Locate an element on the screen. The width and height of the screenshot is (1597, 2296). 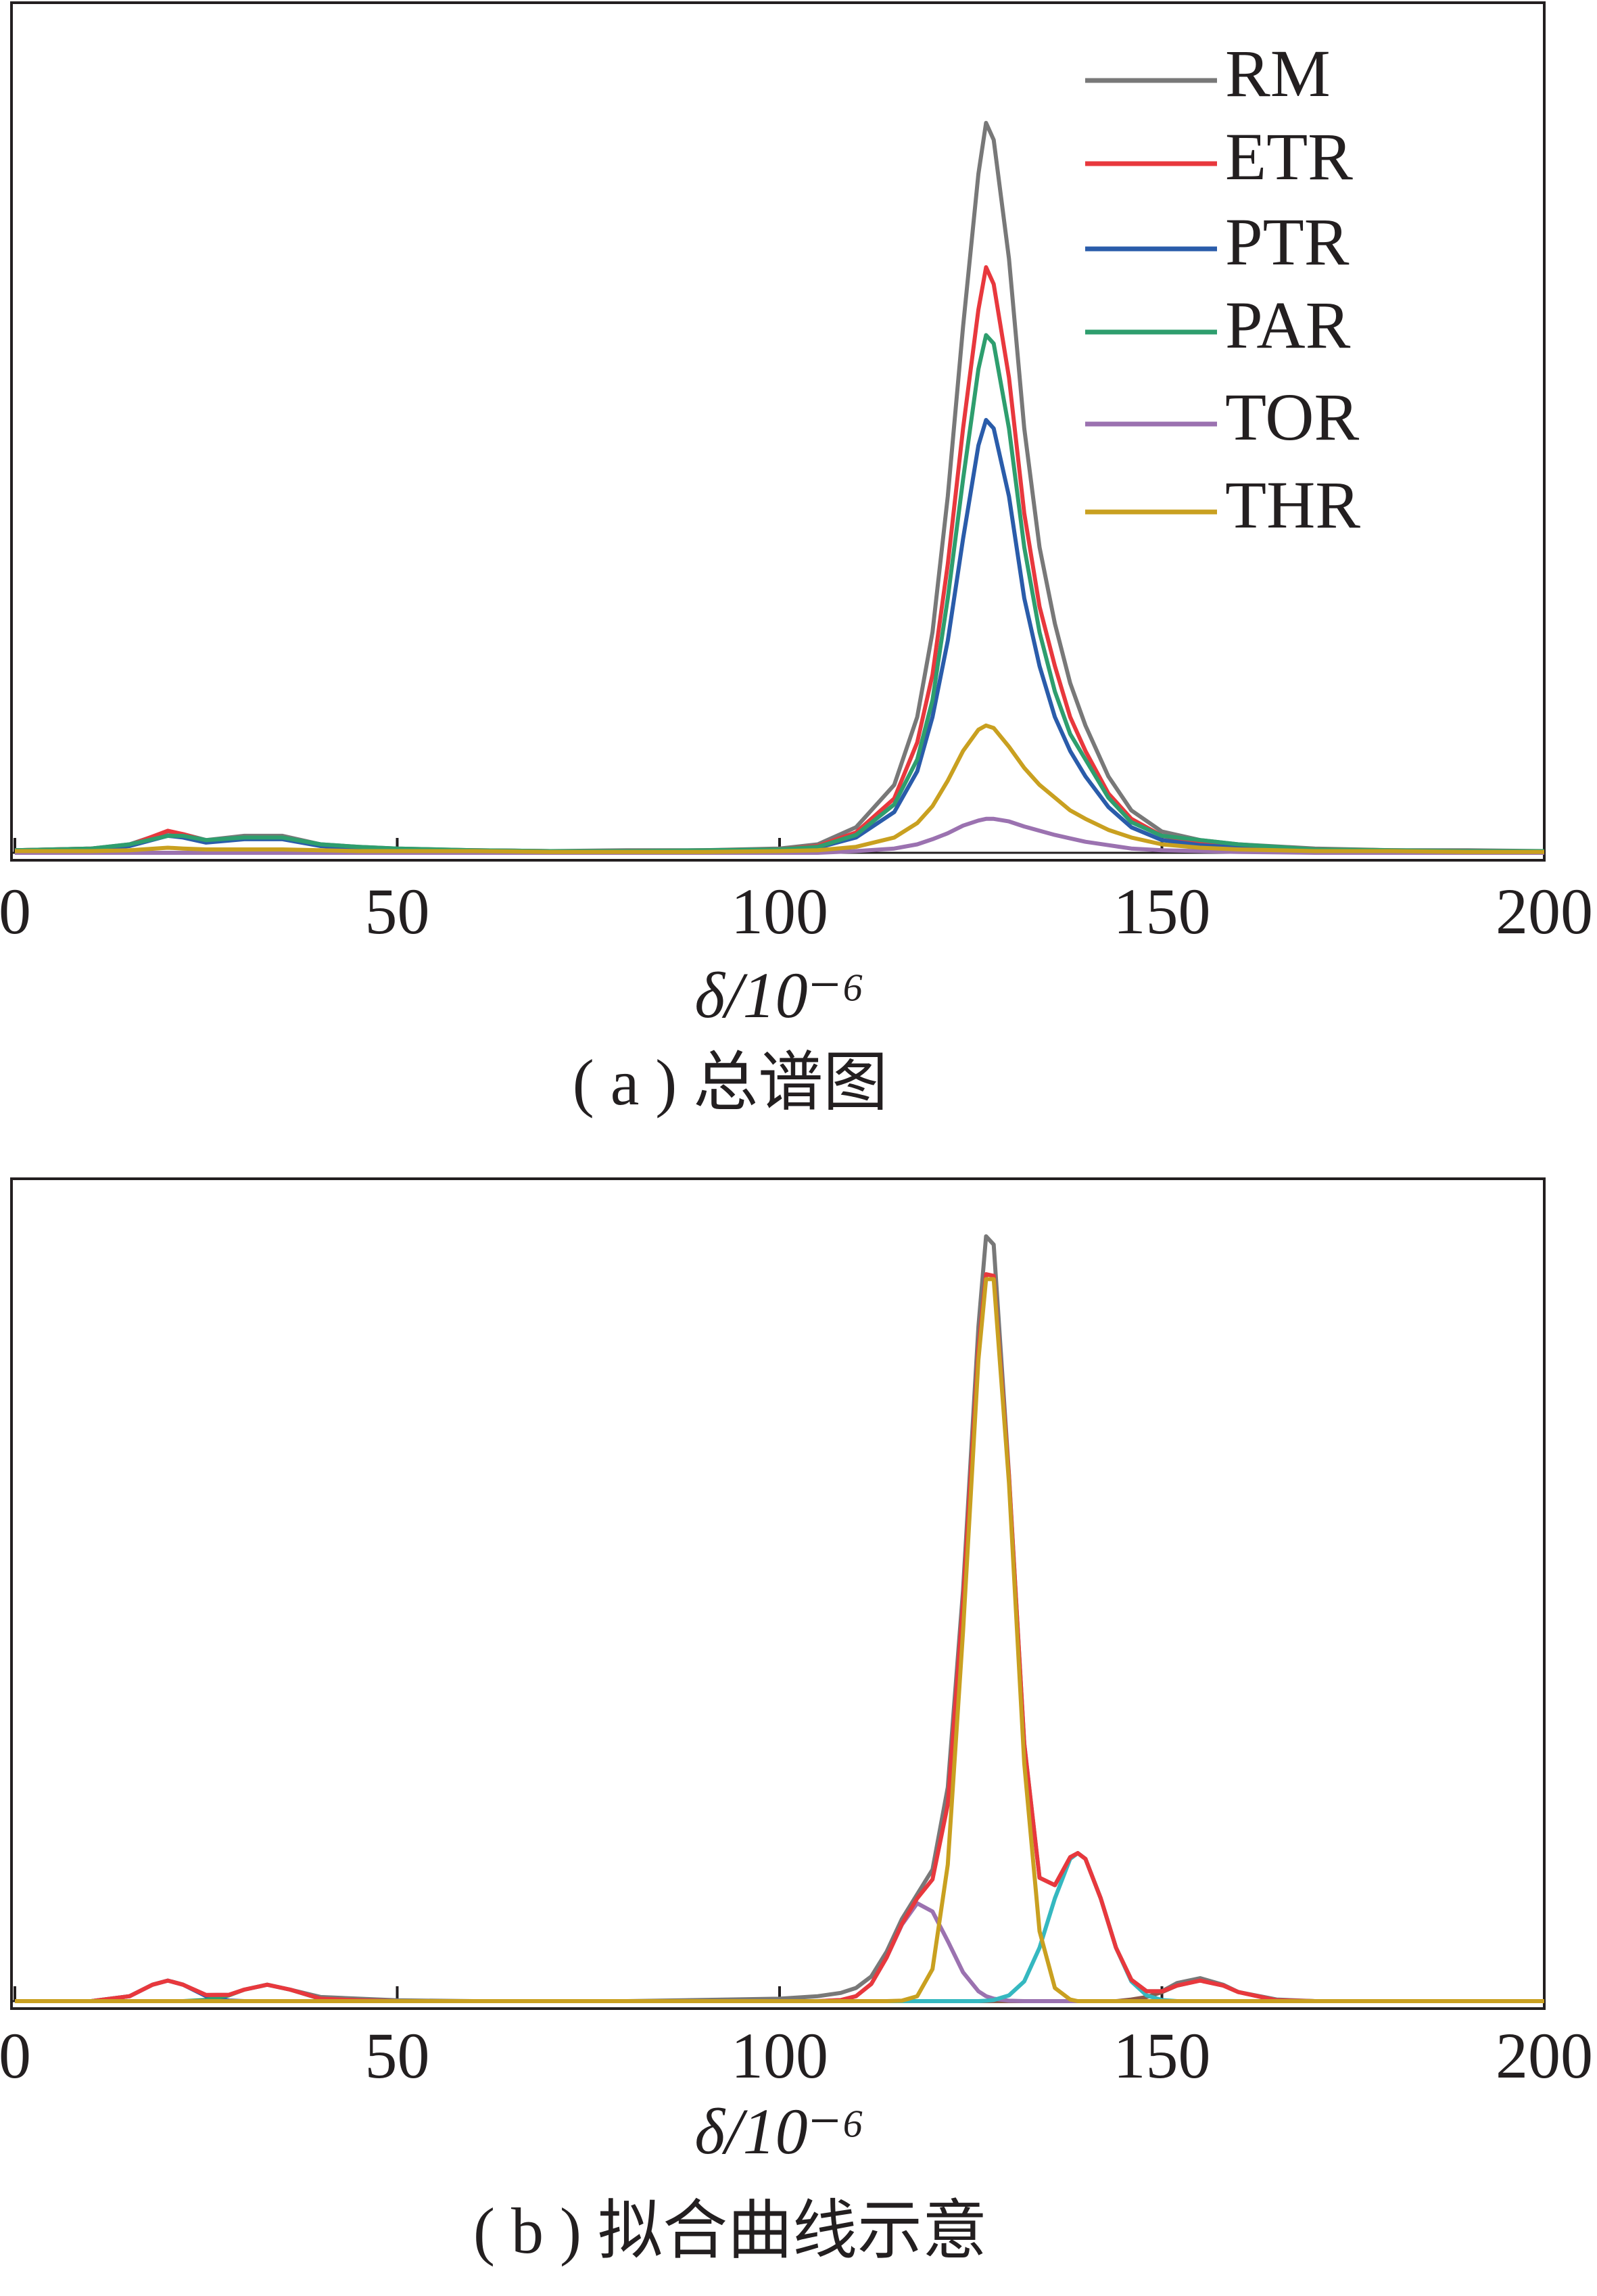
caption: ( a ) 总谱图 is located at coordinates (730, 1083).